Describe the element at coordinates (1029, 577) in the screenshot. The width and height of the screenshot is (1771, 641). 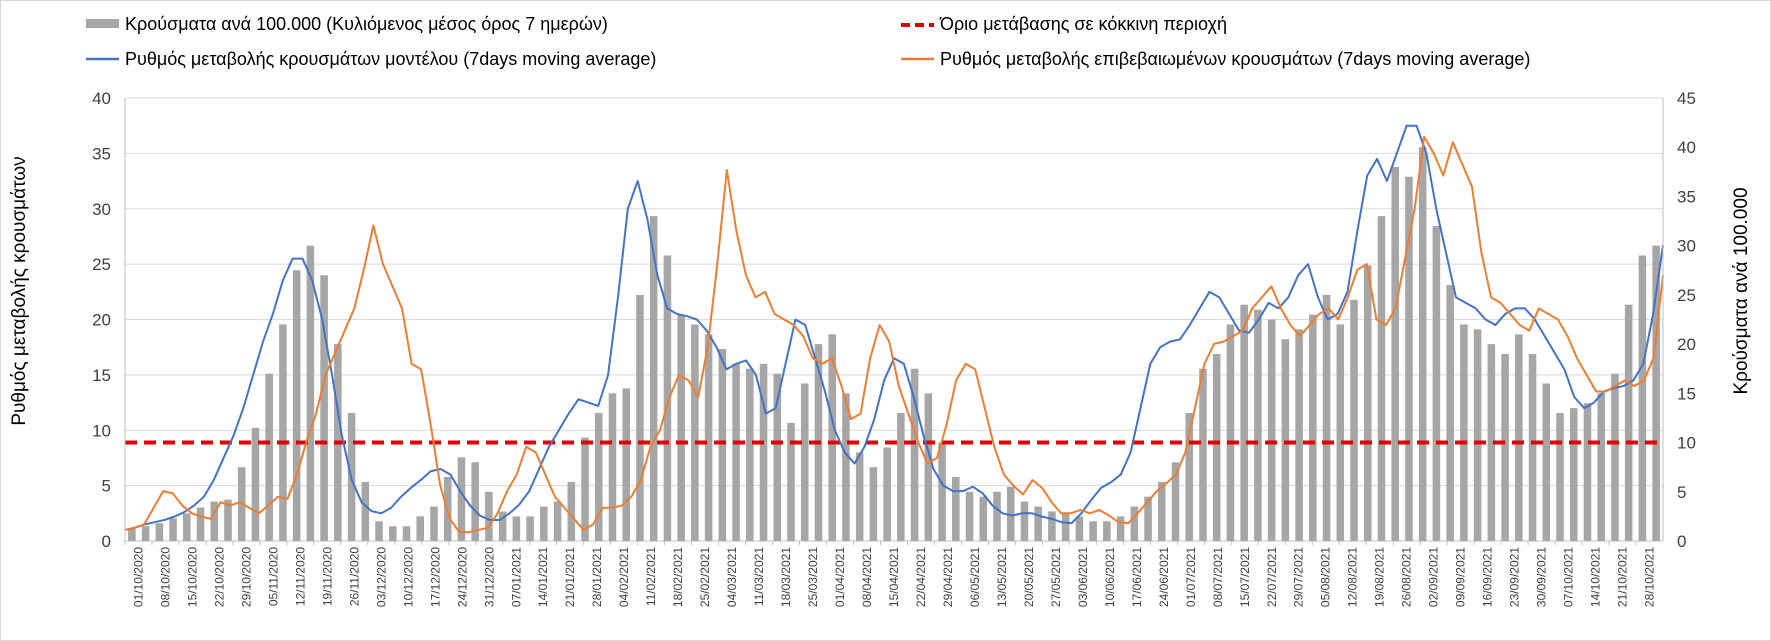
I see `x-tick-label: 20/05/2021` at that location.